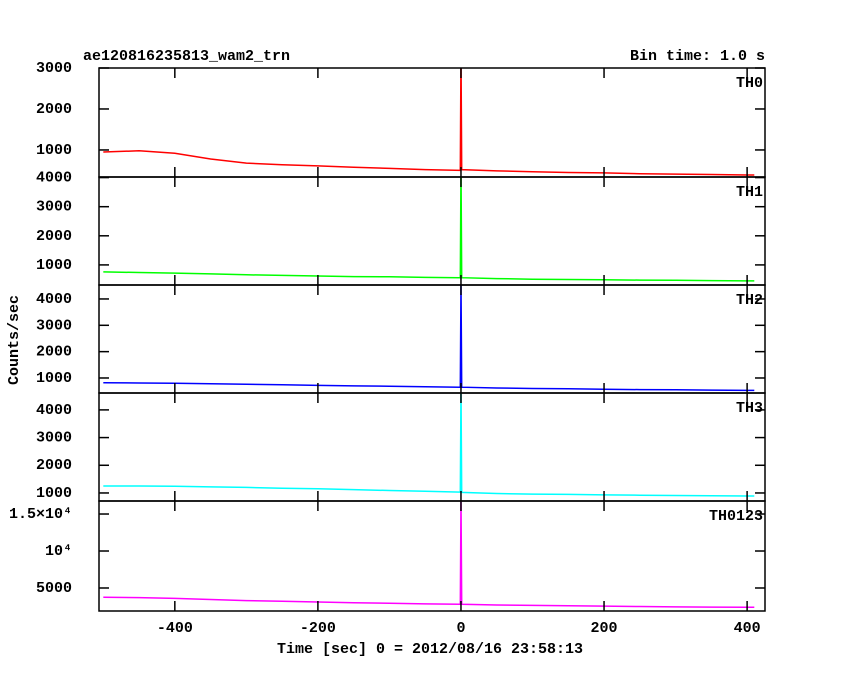 The width and height of the screenshot is (850, 680). Describe the element at coordinates (175, 628) in the screenshot. I see `x-tick-label: -400` at that location.